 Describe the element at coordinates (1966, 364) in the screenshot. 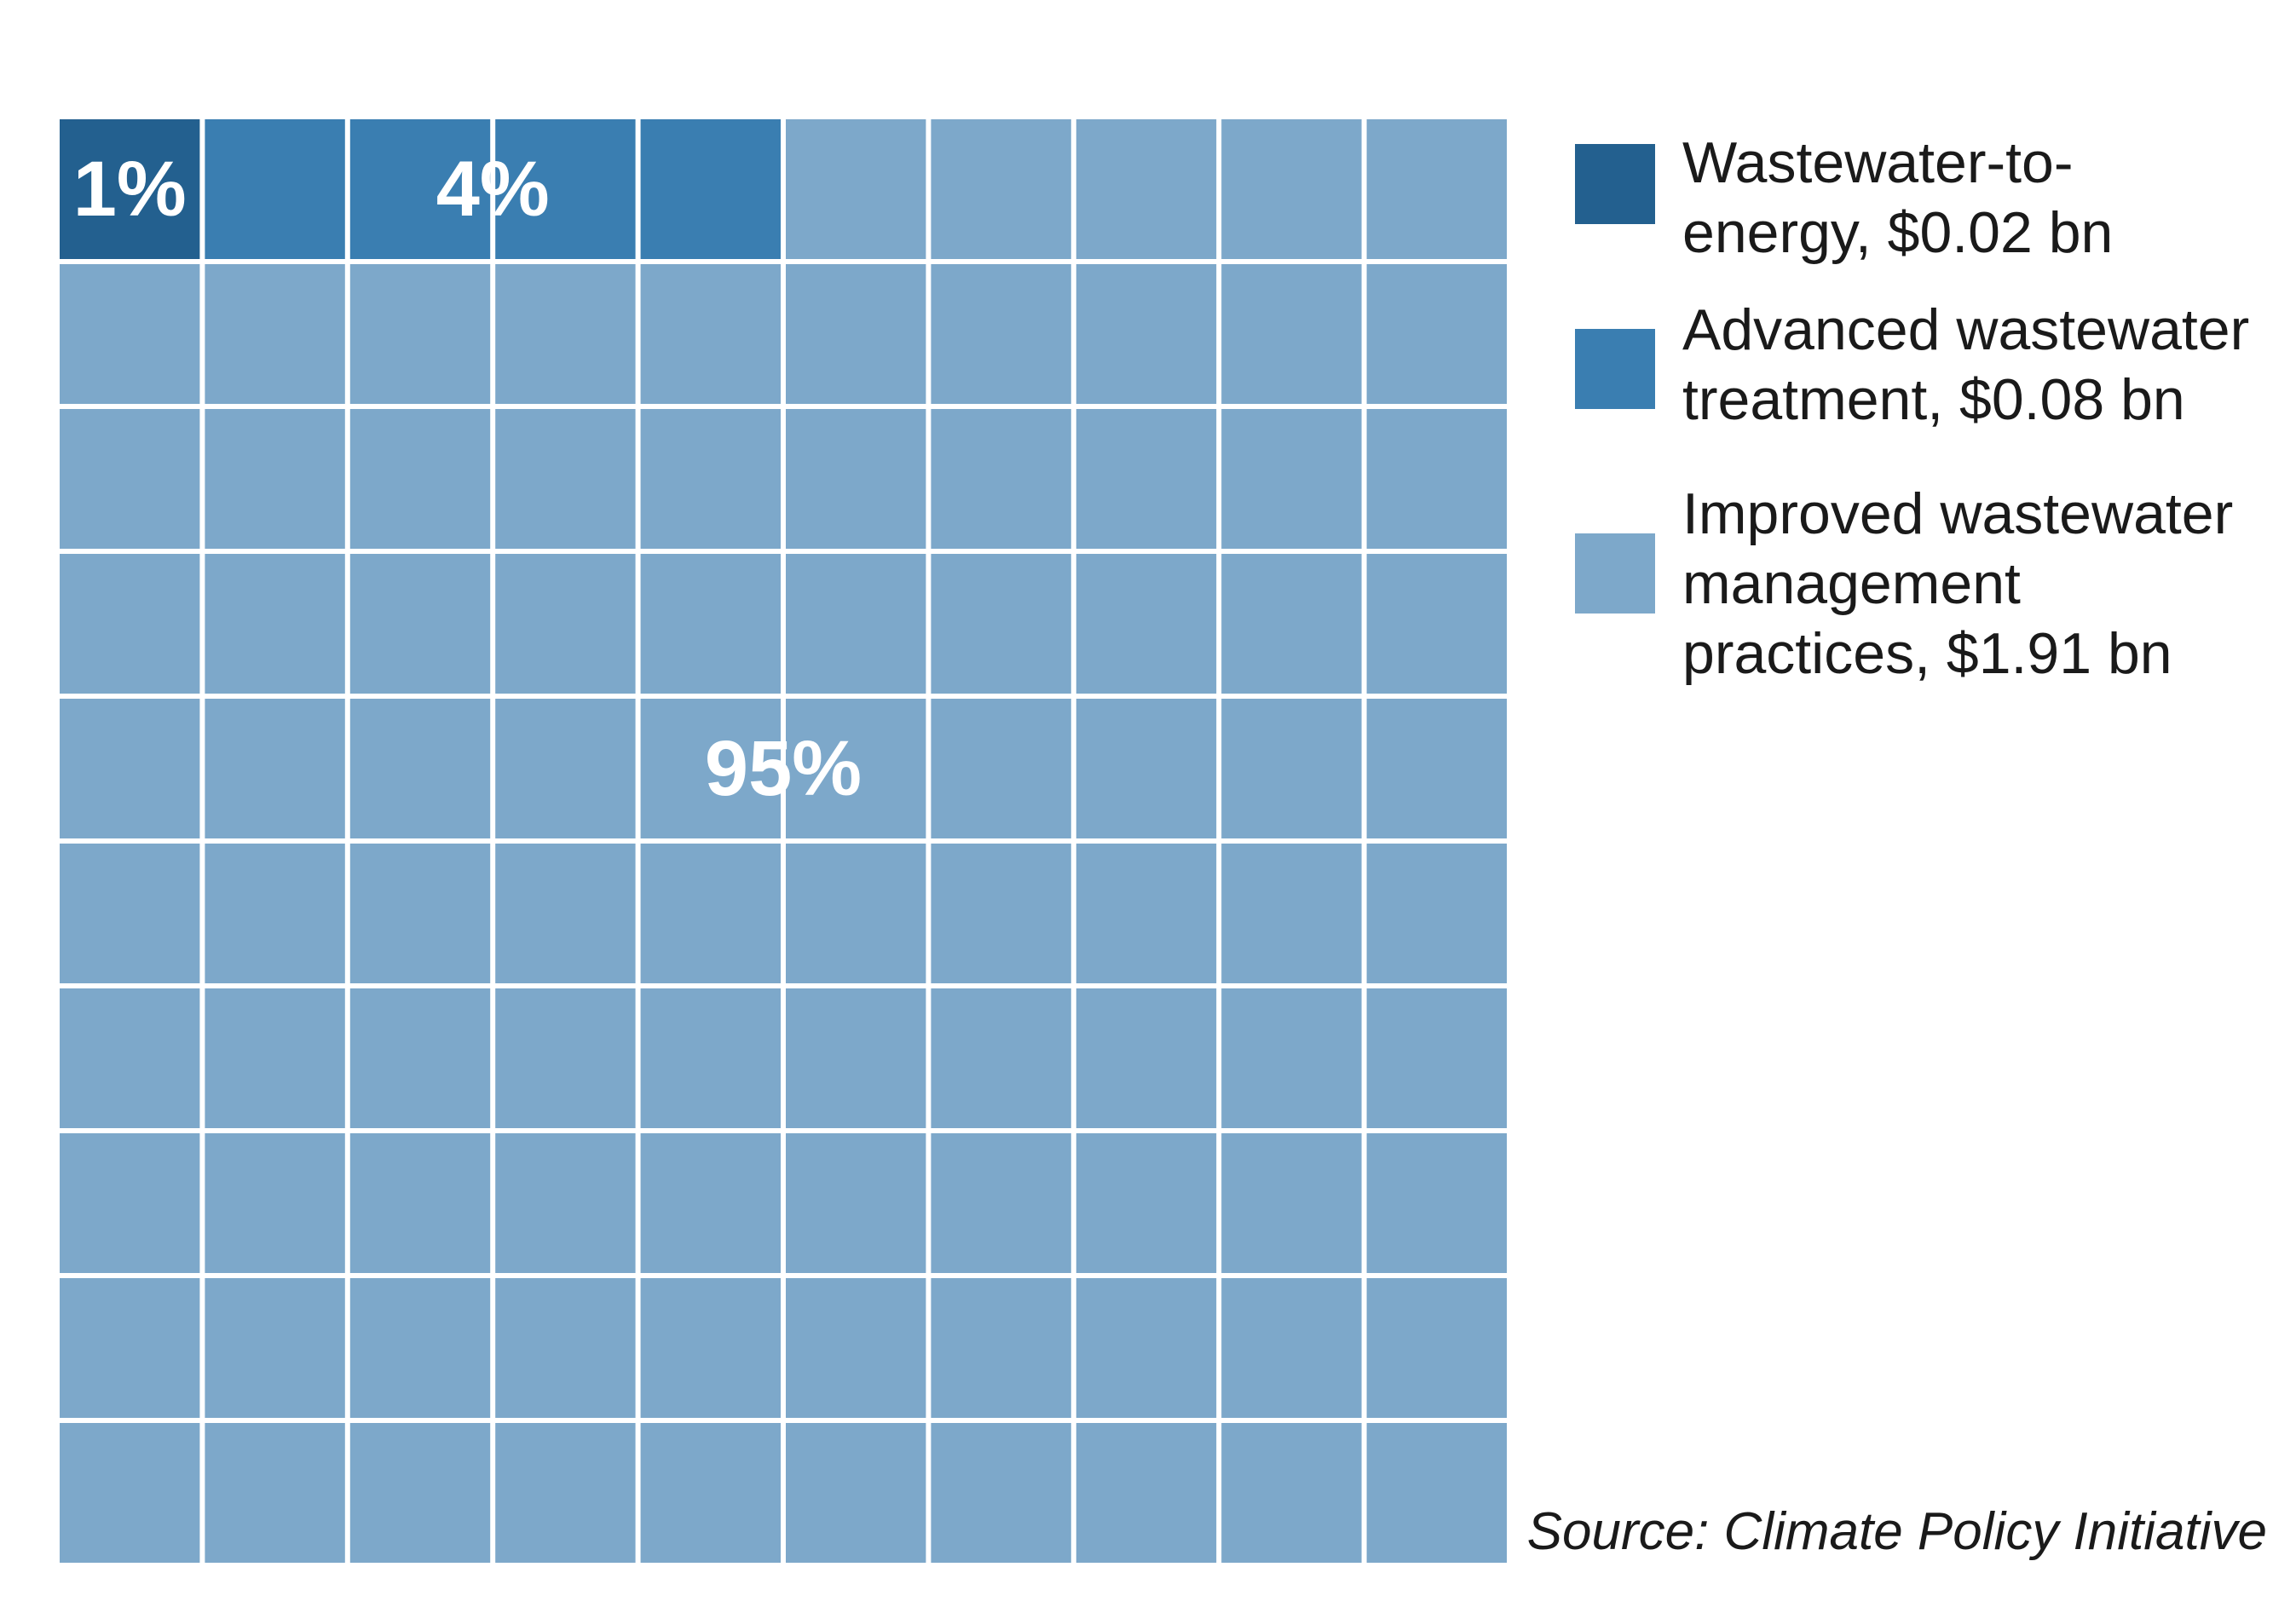

I see `legend-label-advanced-treatment: Advanced wastewater treatment, $0.08 bn` at that location.